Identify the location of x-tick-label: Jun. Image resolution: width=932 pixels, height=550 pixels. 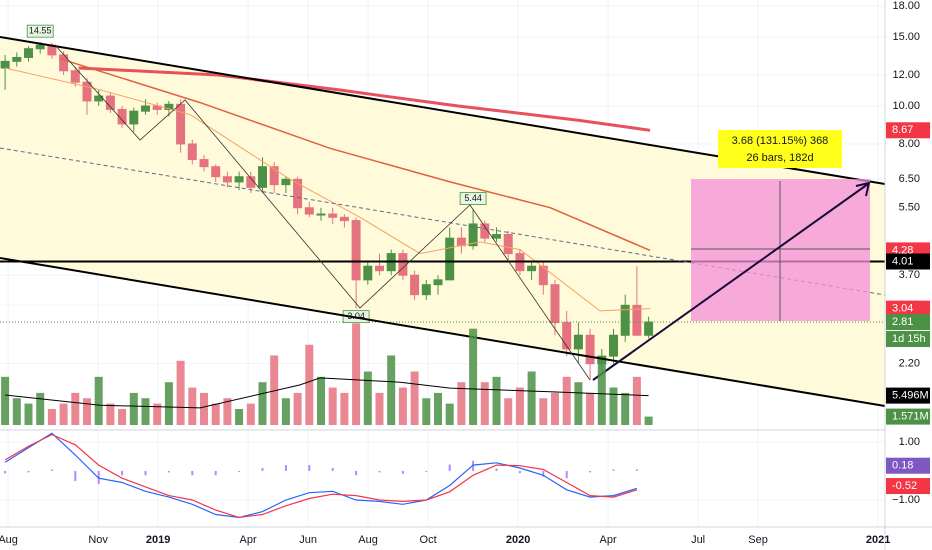
(308, 540).